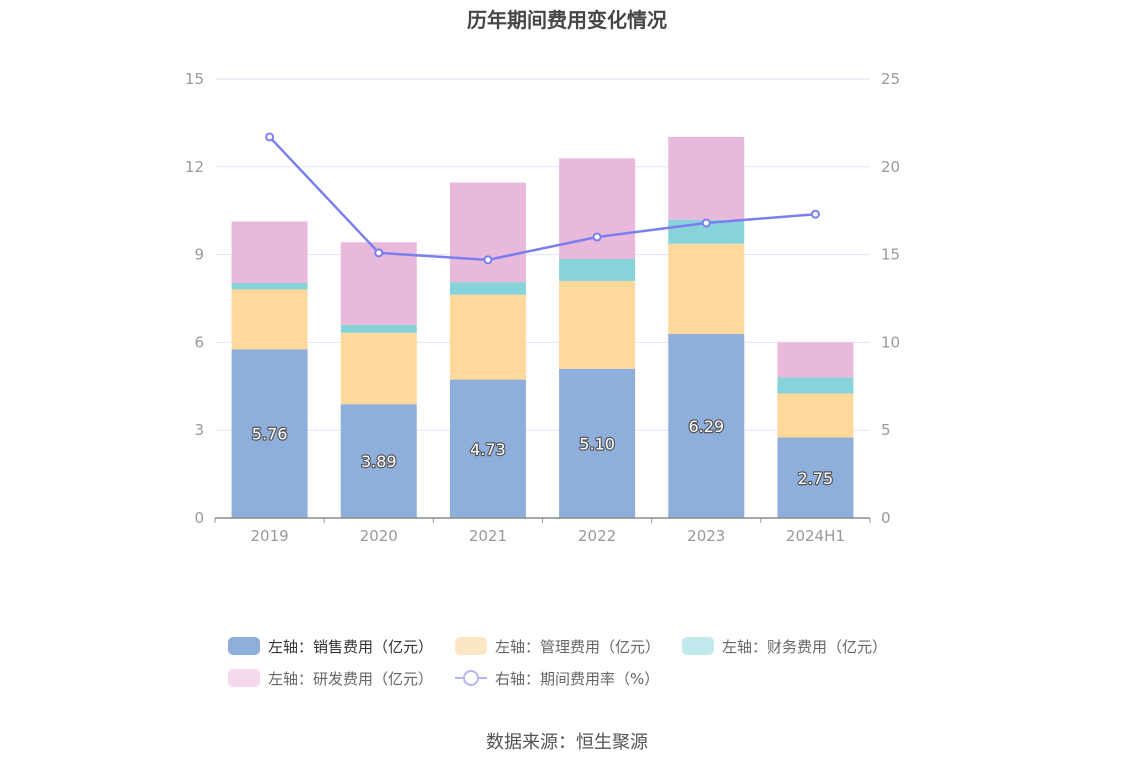 This screenshot has height=766, width=1134. I want to click on bar-finance-2019, so click(269, 286).